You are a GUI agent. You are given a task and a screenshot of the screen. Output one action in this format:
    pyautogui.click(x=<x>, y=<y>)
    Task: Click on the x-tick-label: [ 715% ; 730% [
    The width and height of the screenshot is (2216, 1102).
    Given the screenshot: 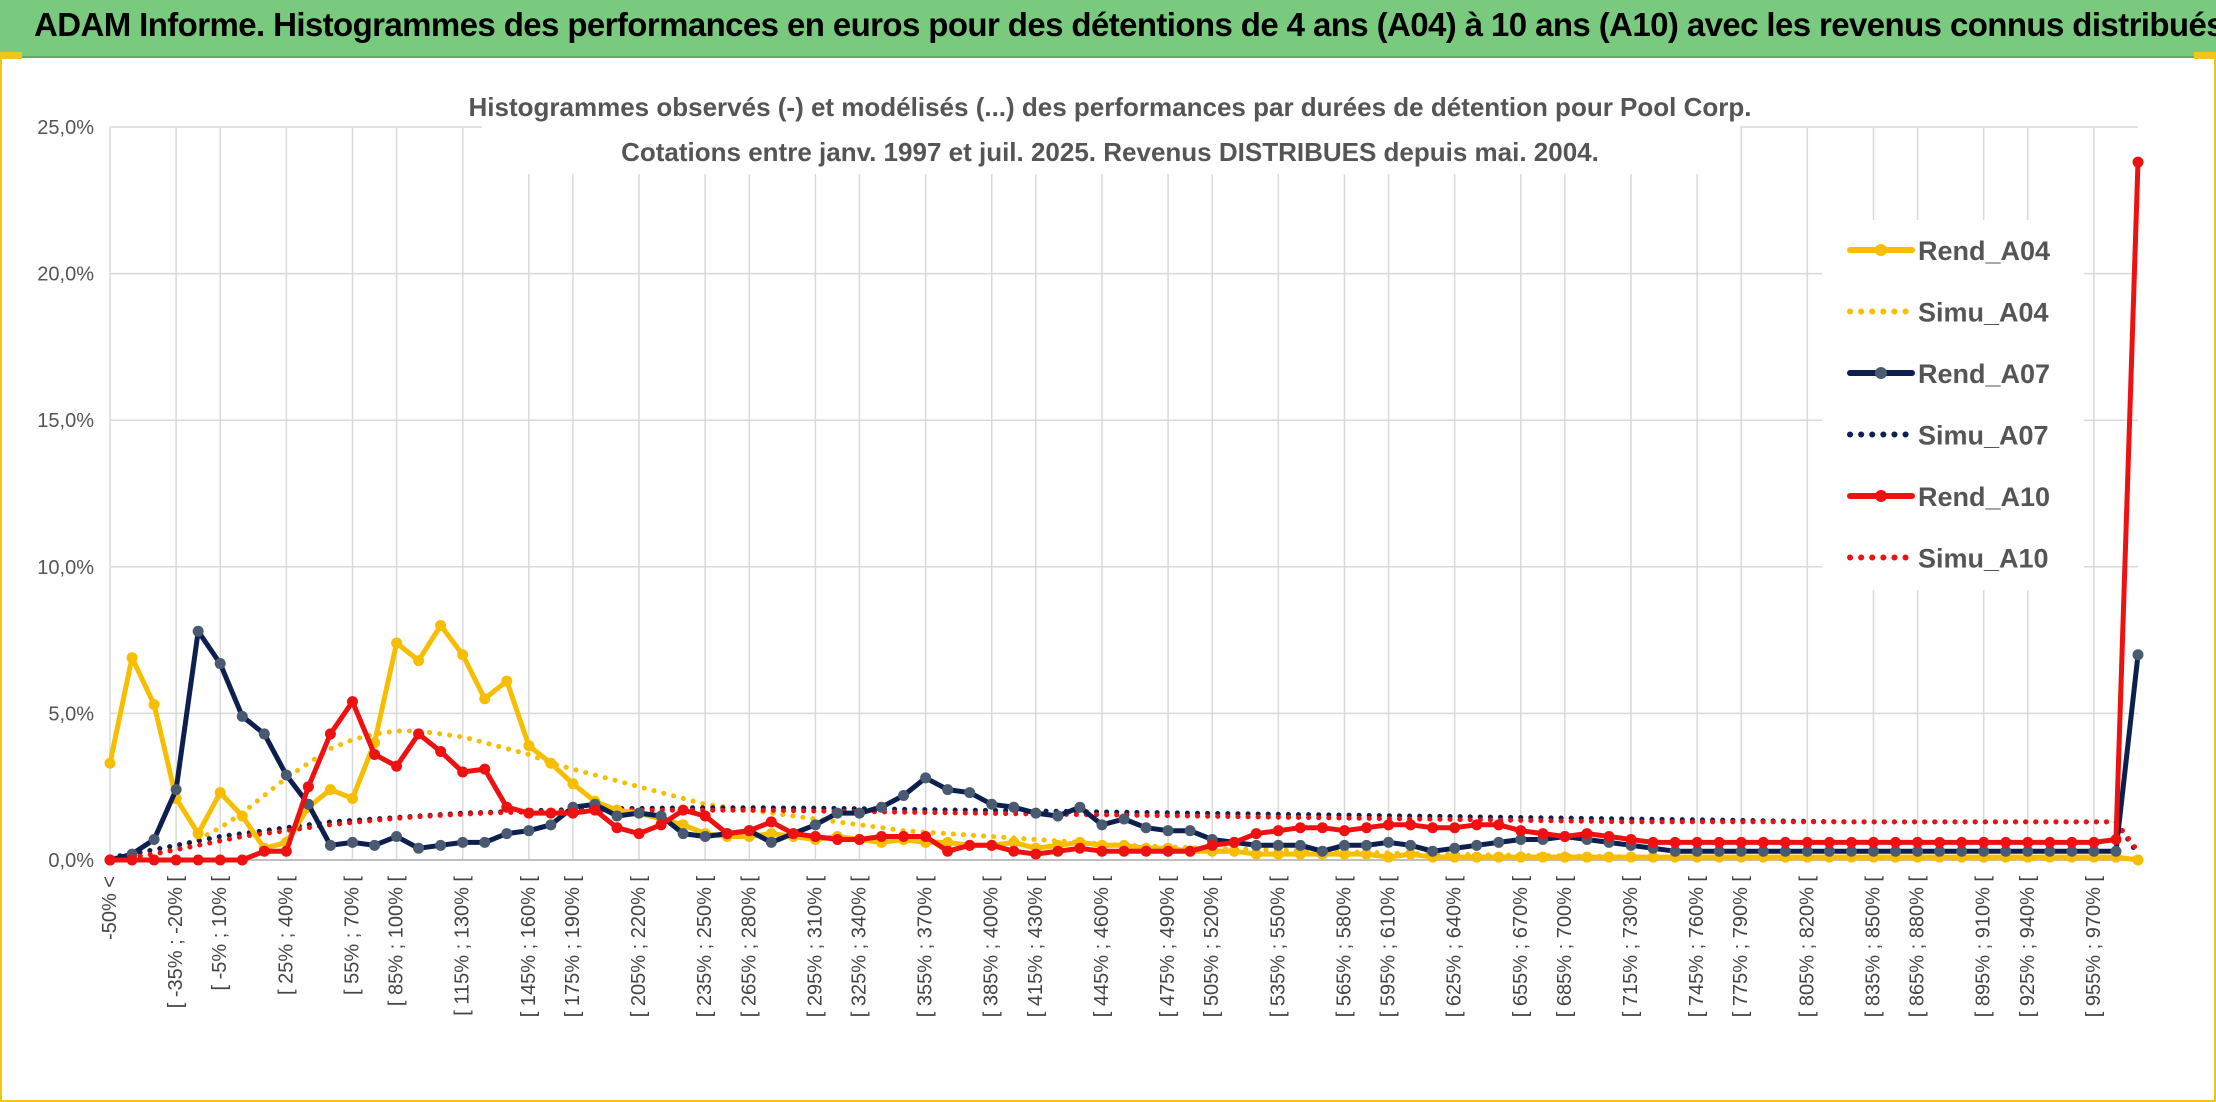 What is the action you would take?
    pyautogui.click(x=1631, y=947)
    